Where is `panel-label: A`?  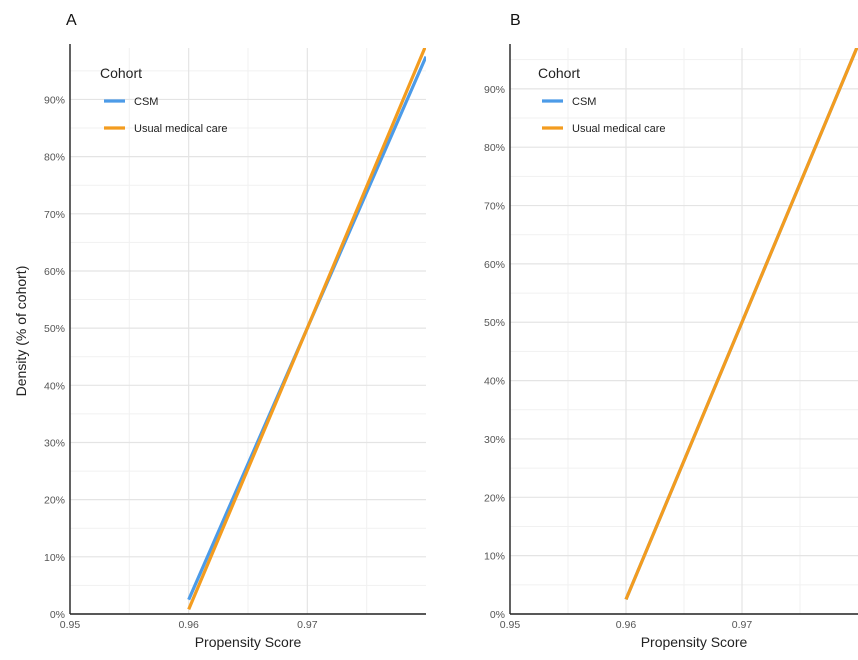
panel-label: A is located at coordinates (71, 20).